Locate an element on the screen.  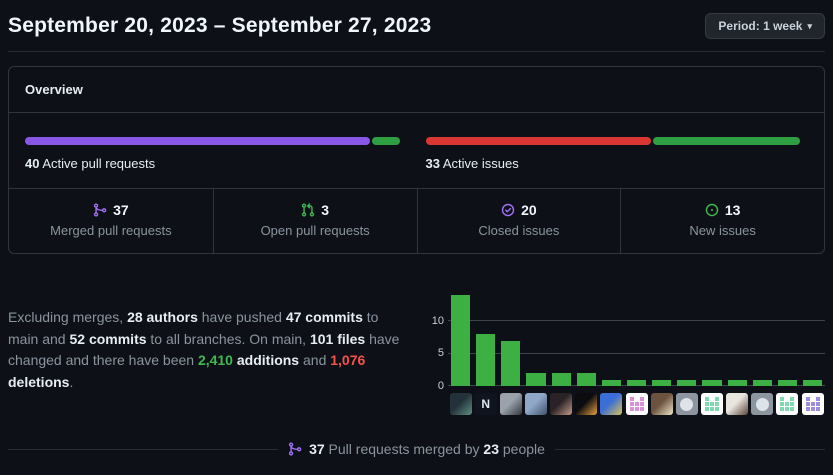
progress-segment-closed is located at coordinates (538, 141).